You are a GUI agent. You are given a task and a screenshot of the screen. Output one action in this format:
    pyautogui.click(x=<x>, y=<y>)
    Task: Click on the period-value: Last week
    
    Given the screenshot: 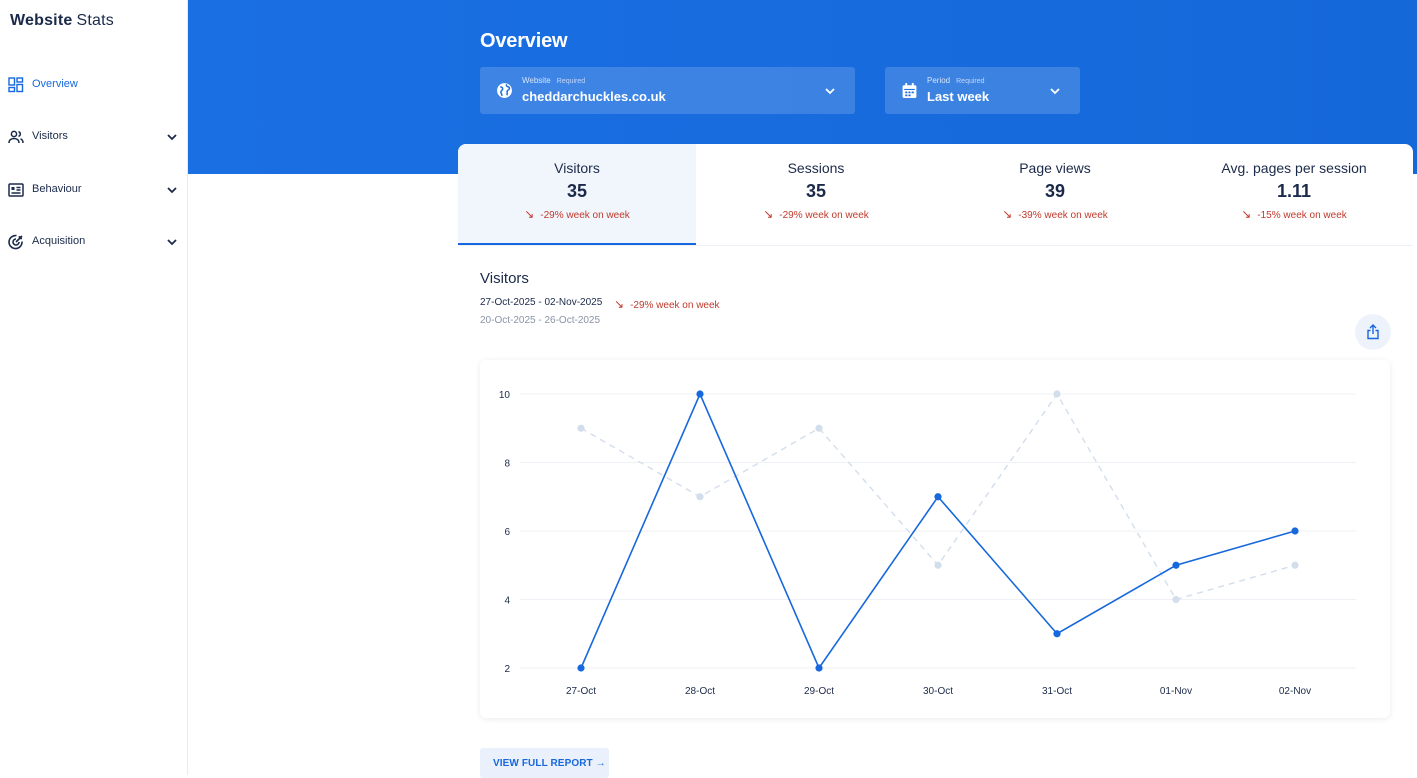 What is the action you would take?
    pyautogui.click(x=958, y=96)
    